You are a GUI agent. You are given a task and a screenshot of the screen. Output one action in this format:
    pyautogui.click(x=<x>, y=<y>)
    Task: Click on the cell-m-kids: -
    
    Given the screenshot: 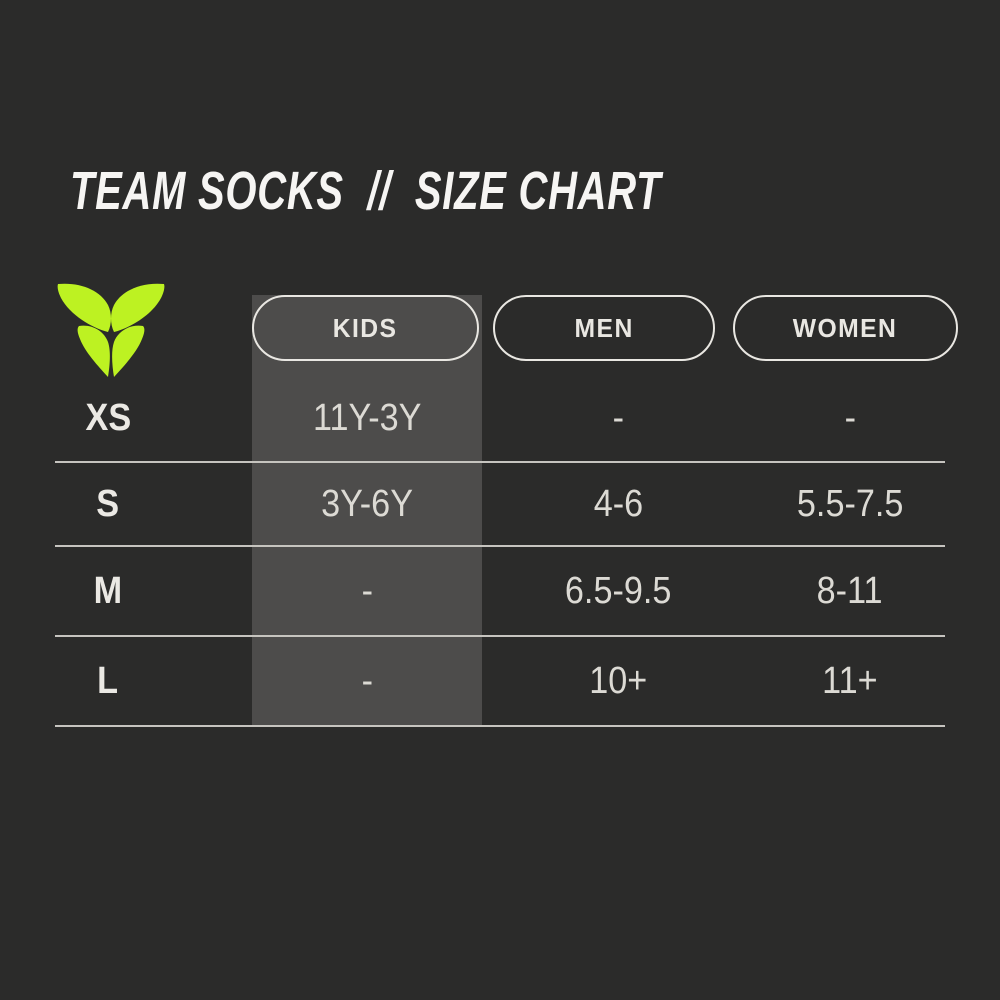 What is the action you would take?
    pyautogui.click(x=367, y=590)
    